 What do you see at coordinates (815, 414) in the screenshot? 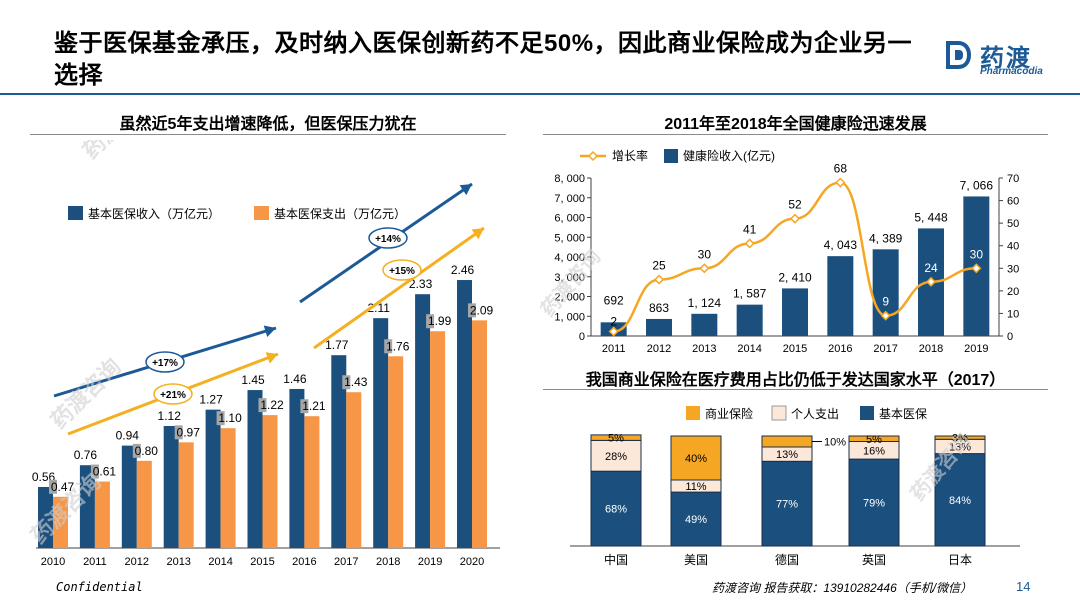
I see `legend-label: 个人支出` at bounding box center [815, 414].